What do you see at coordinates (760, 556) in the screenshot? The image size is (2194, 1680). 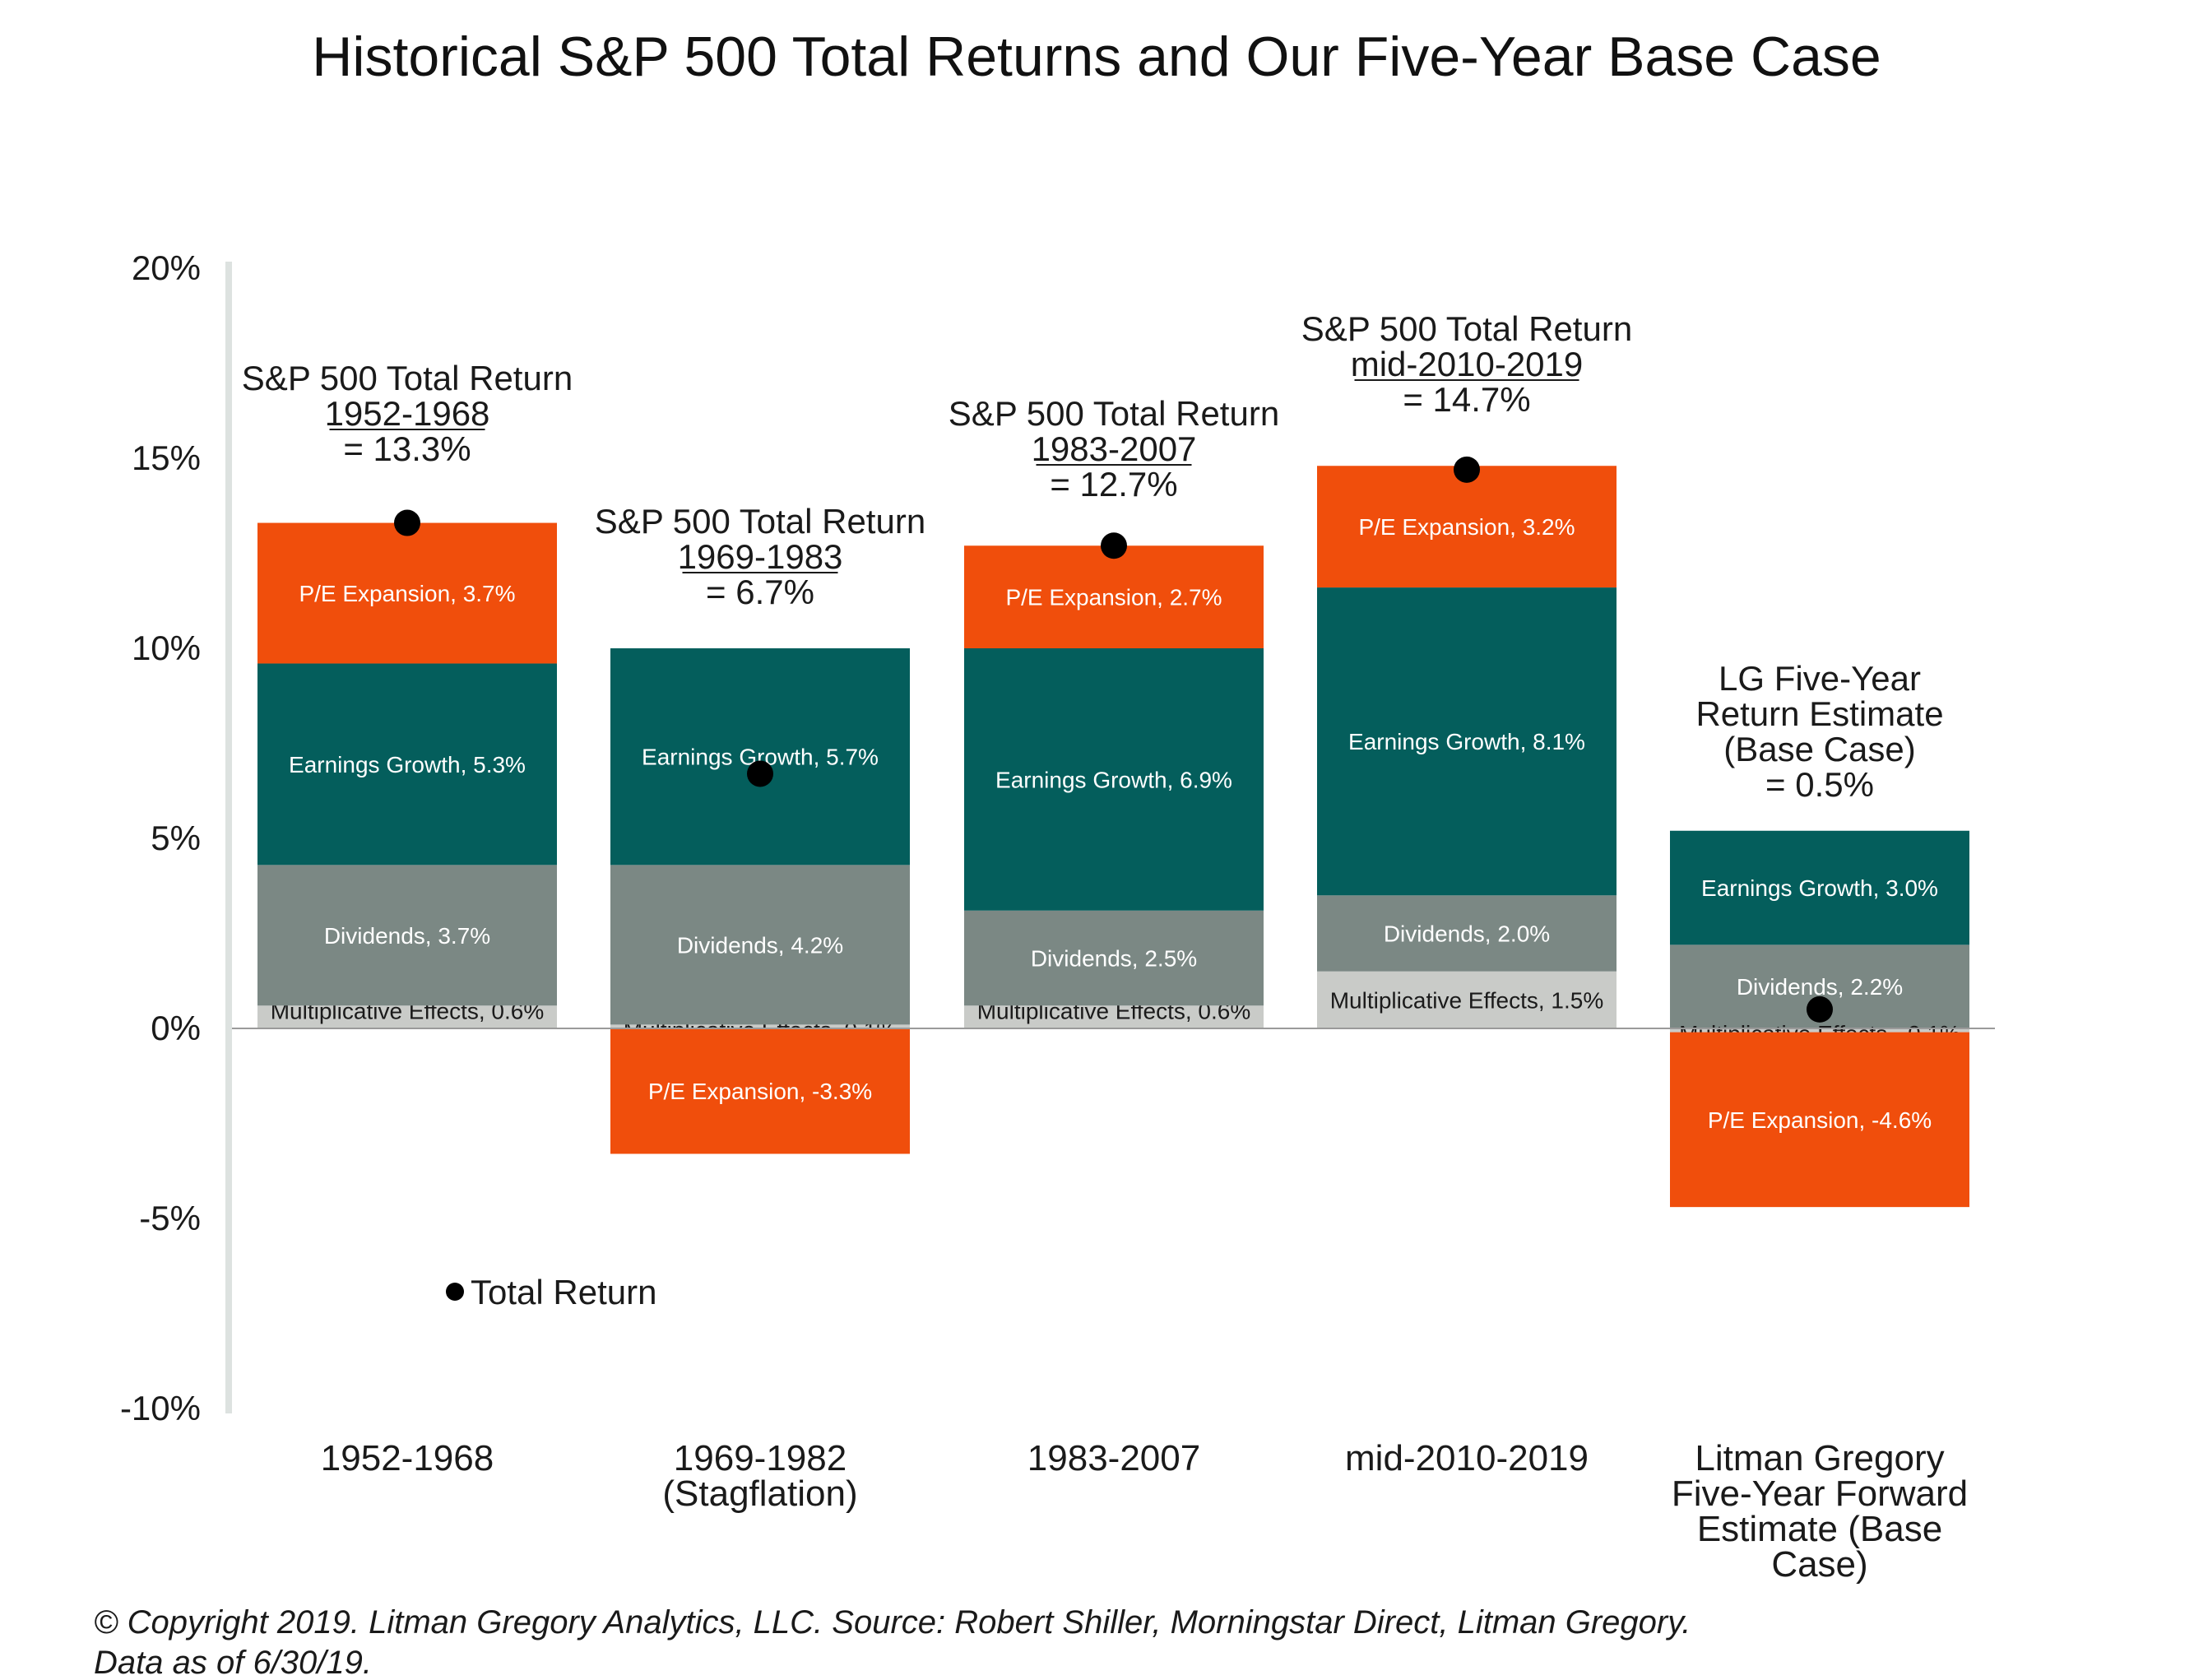 I see `annotation-line: 1969-1983` at bounding box center [760, 556].